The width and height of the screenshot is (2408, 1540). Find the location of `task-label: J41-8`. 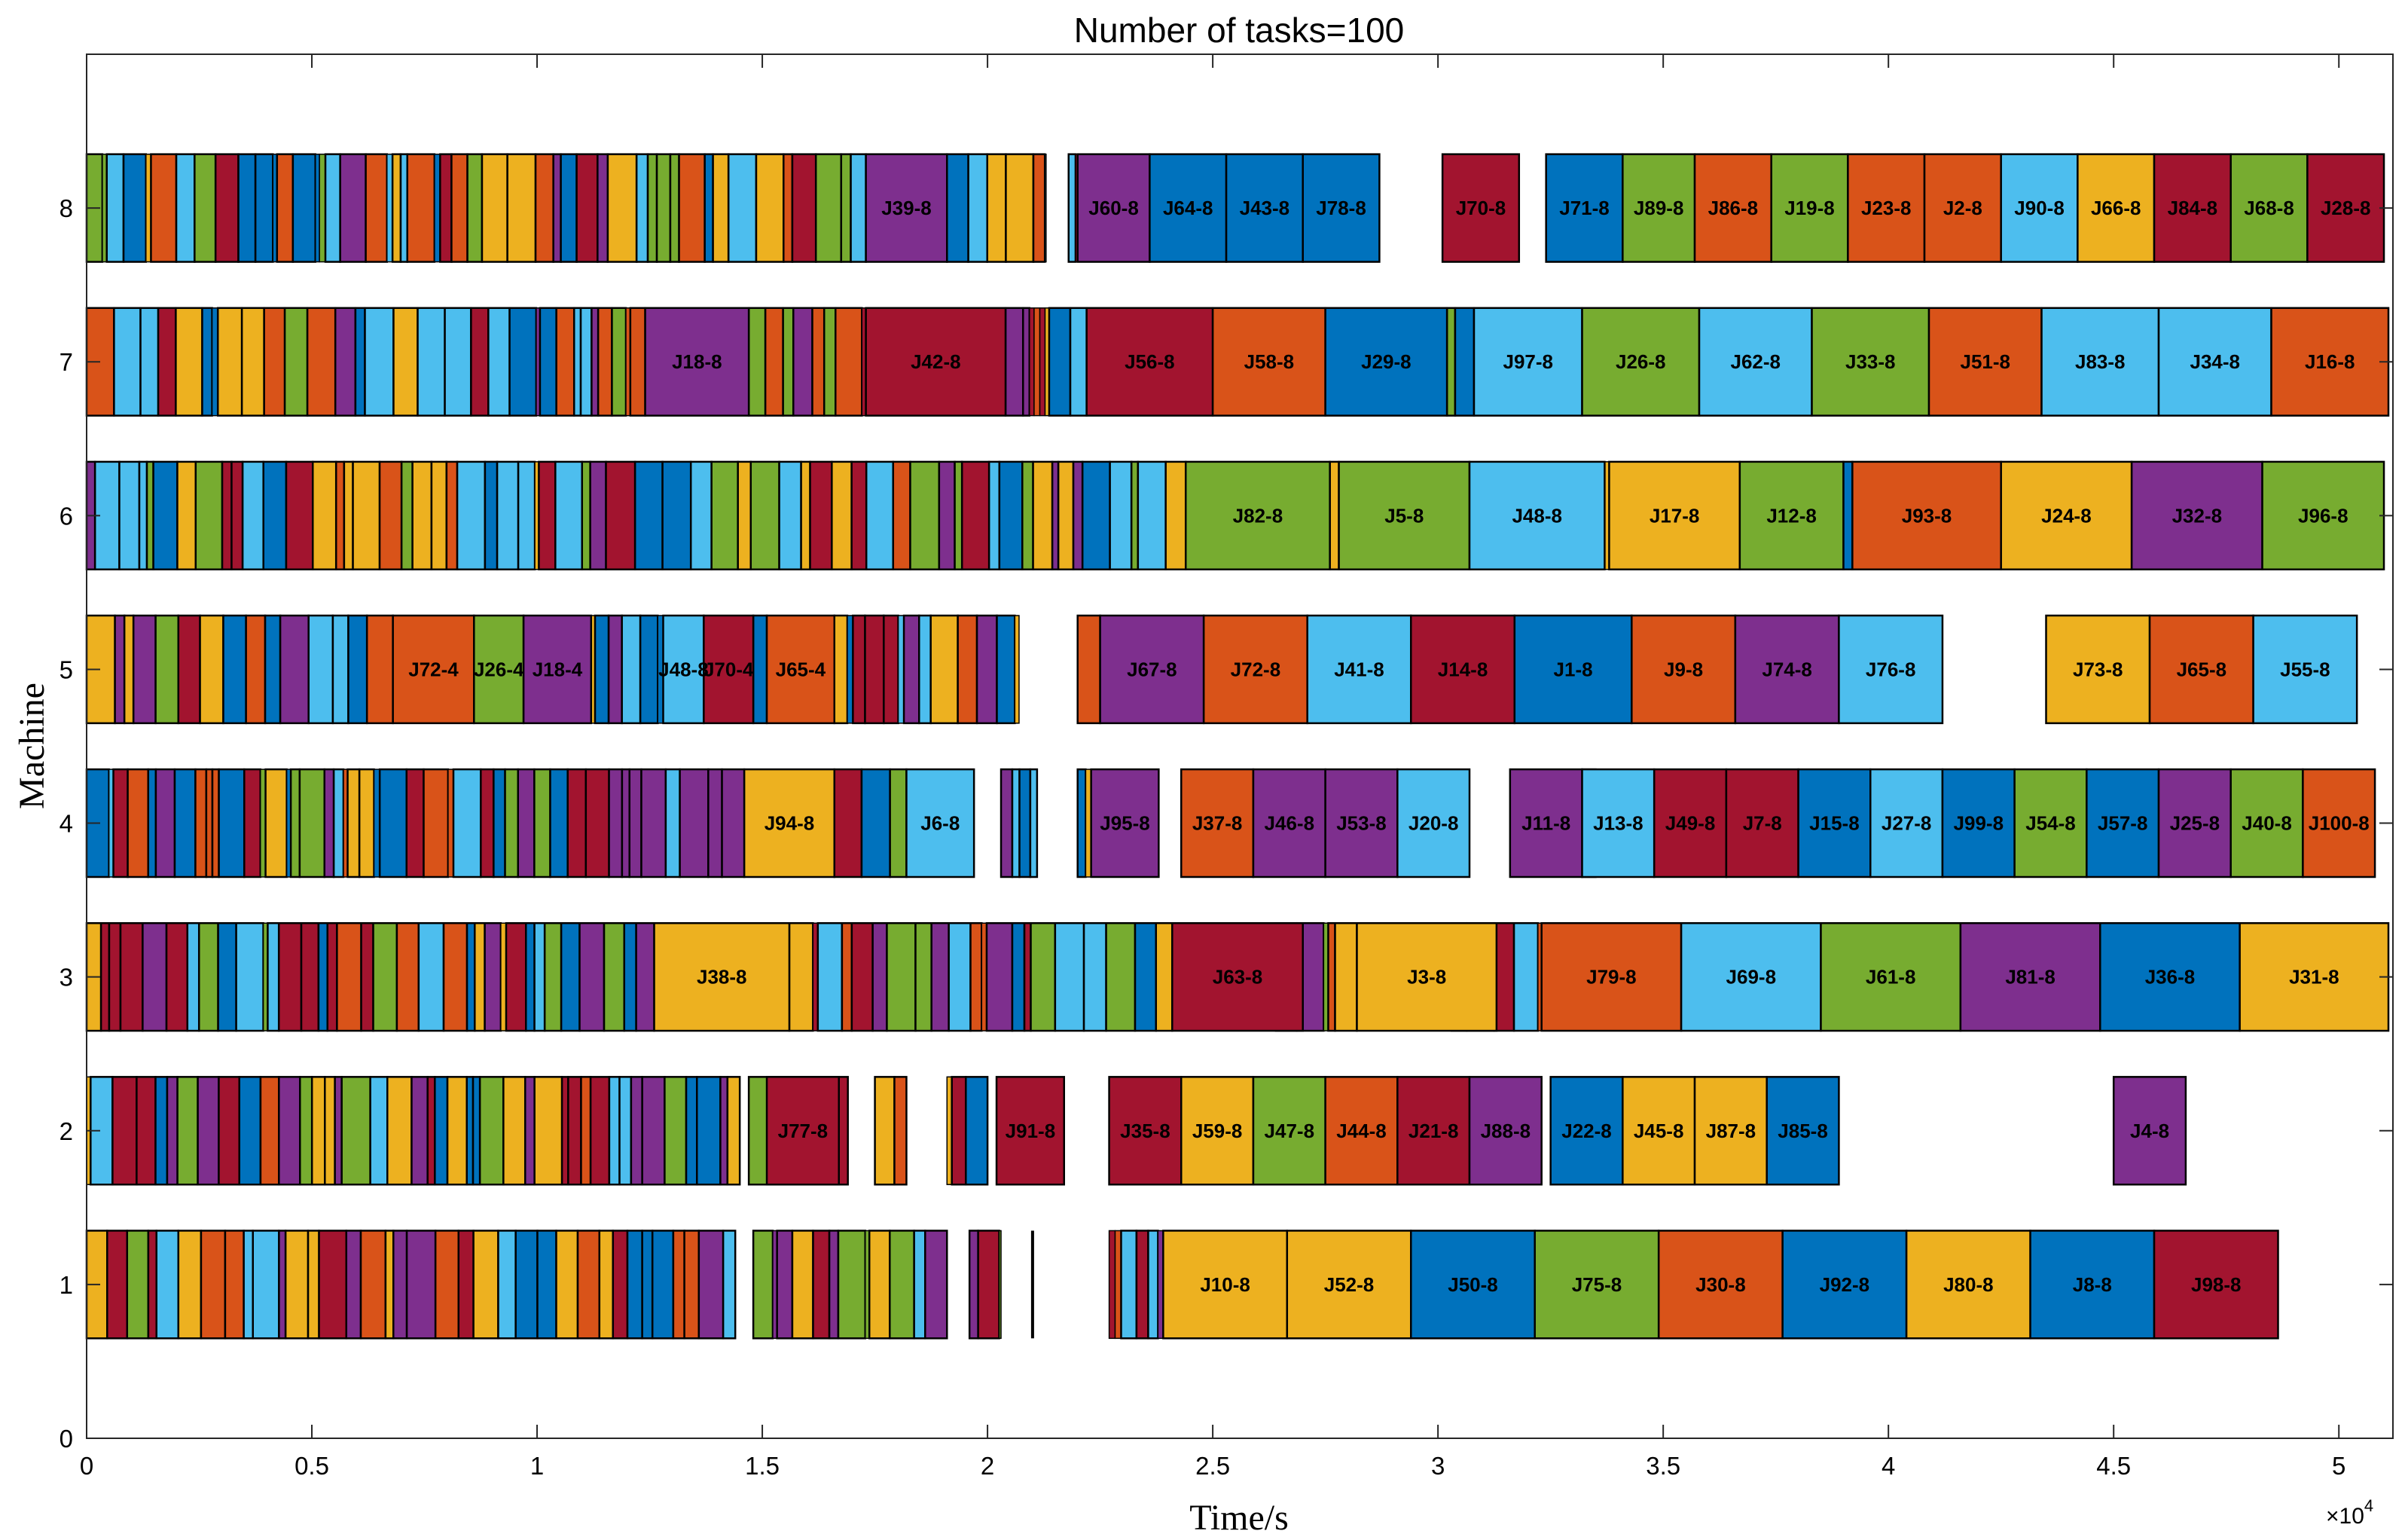

task-label: J41-8 is located at coordinates (1359, 669).